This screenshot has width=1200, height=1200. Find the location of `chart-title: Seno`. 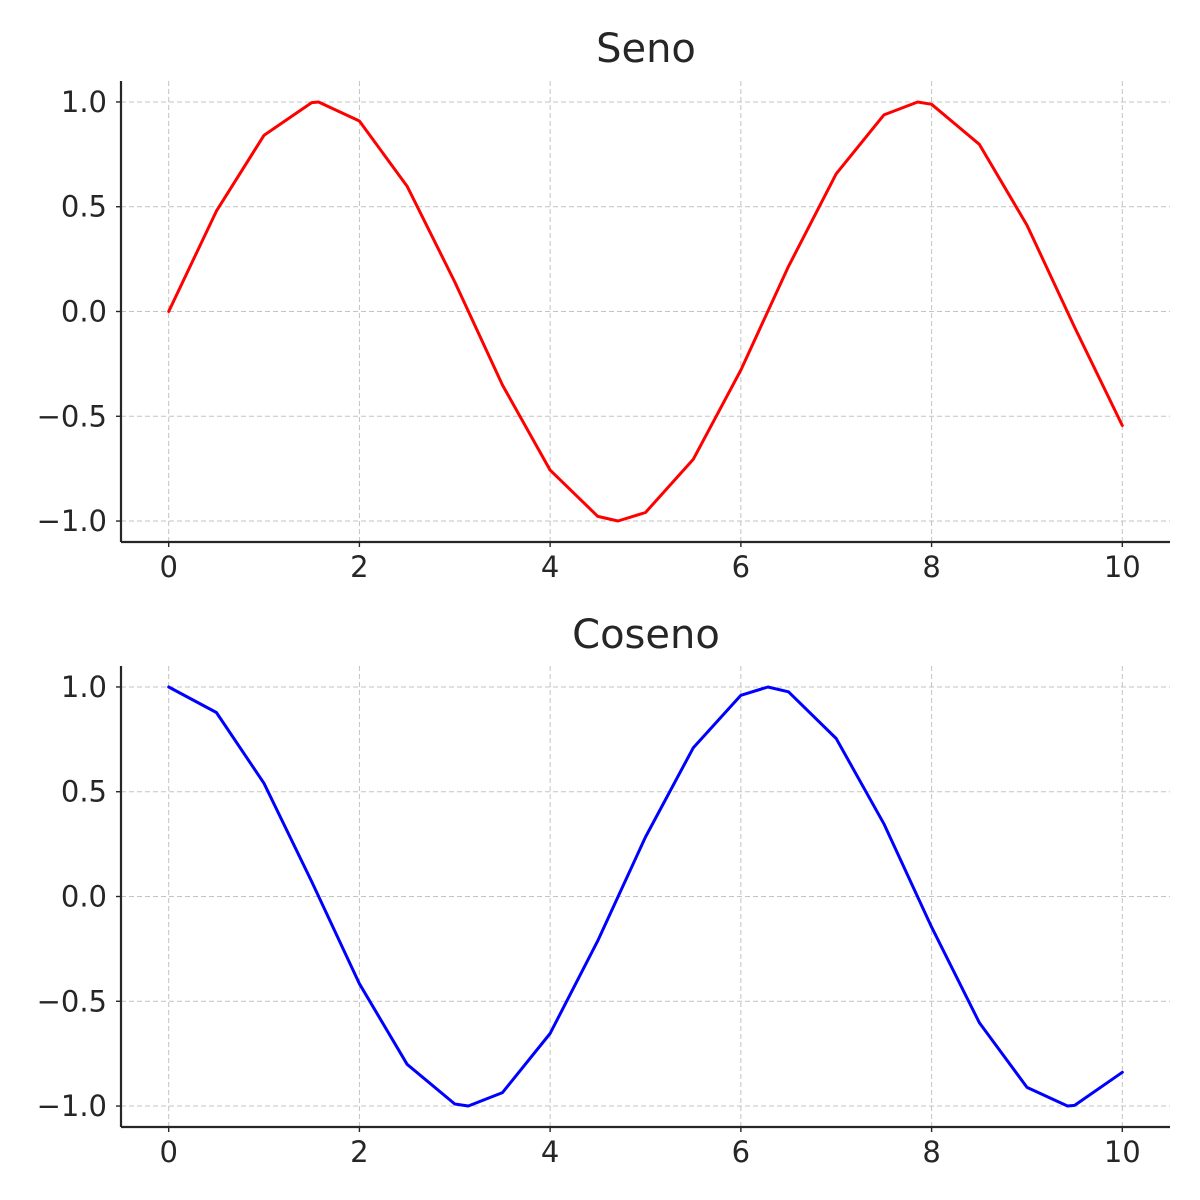

chart-title: Seno is located at coordinates (646, 49).